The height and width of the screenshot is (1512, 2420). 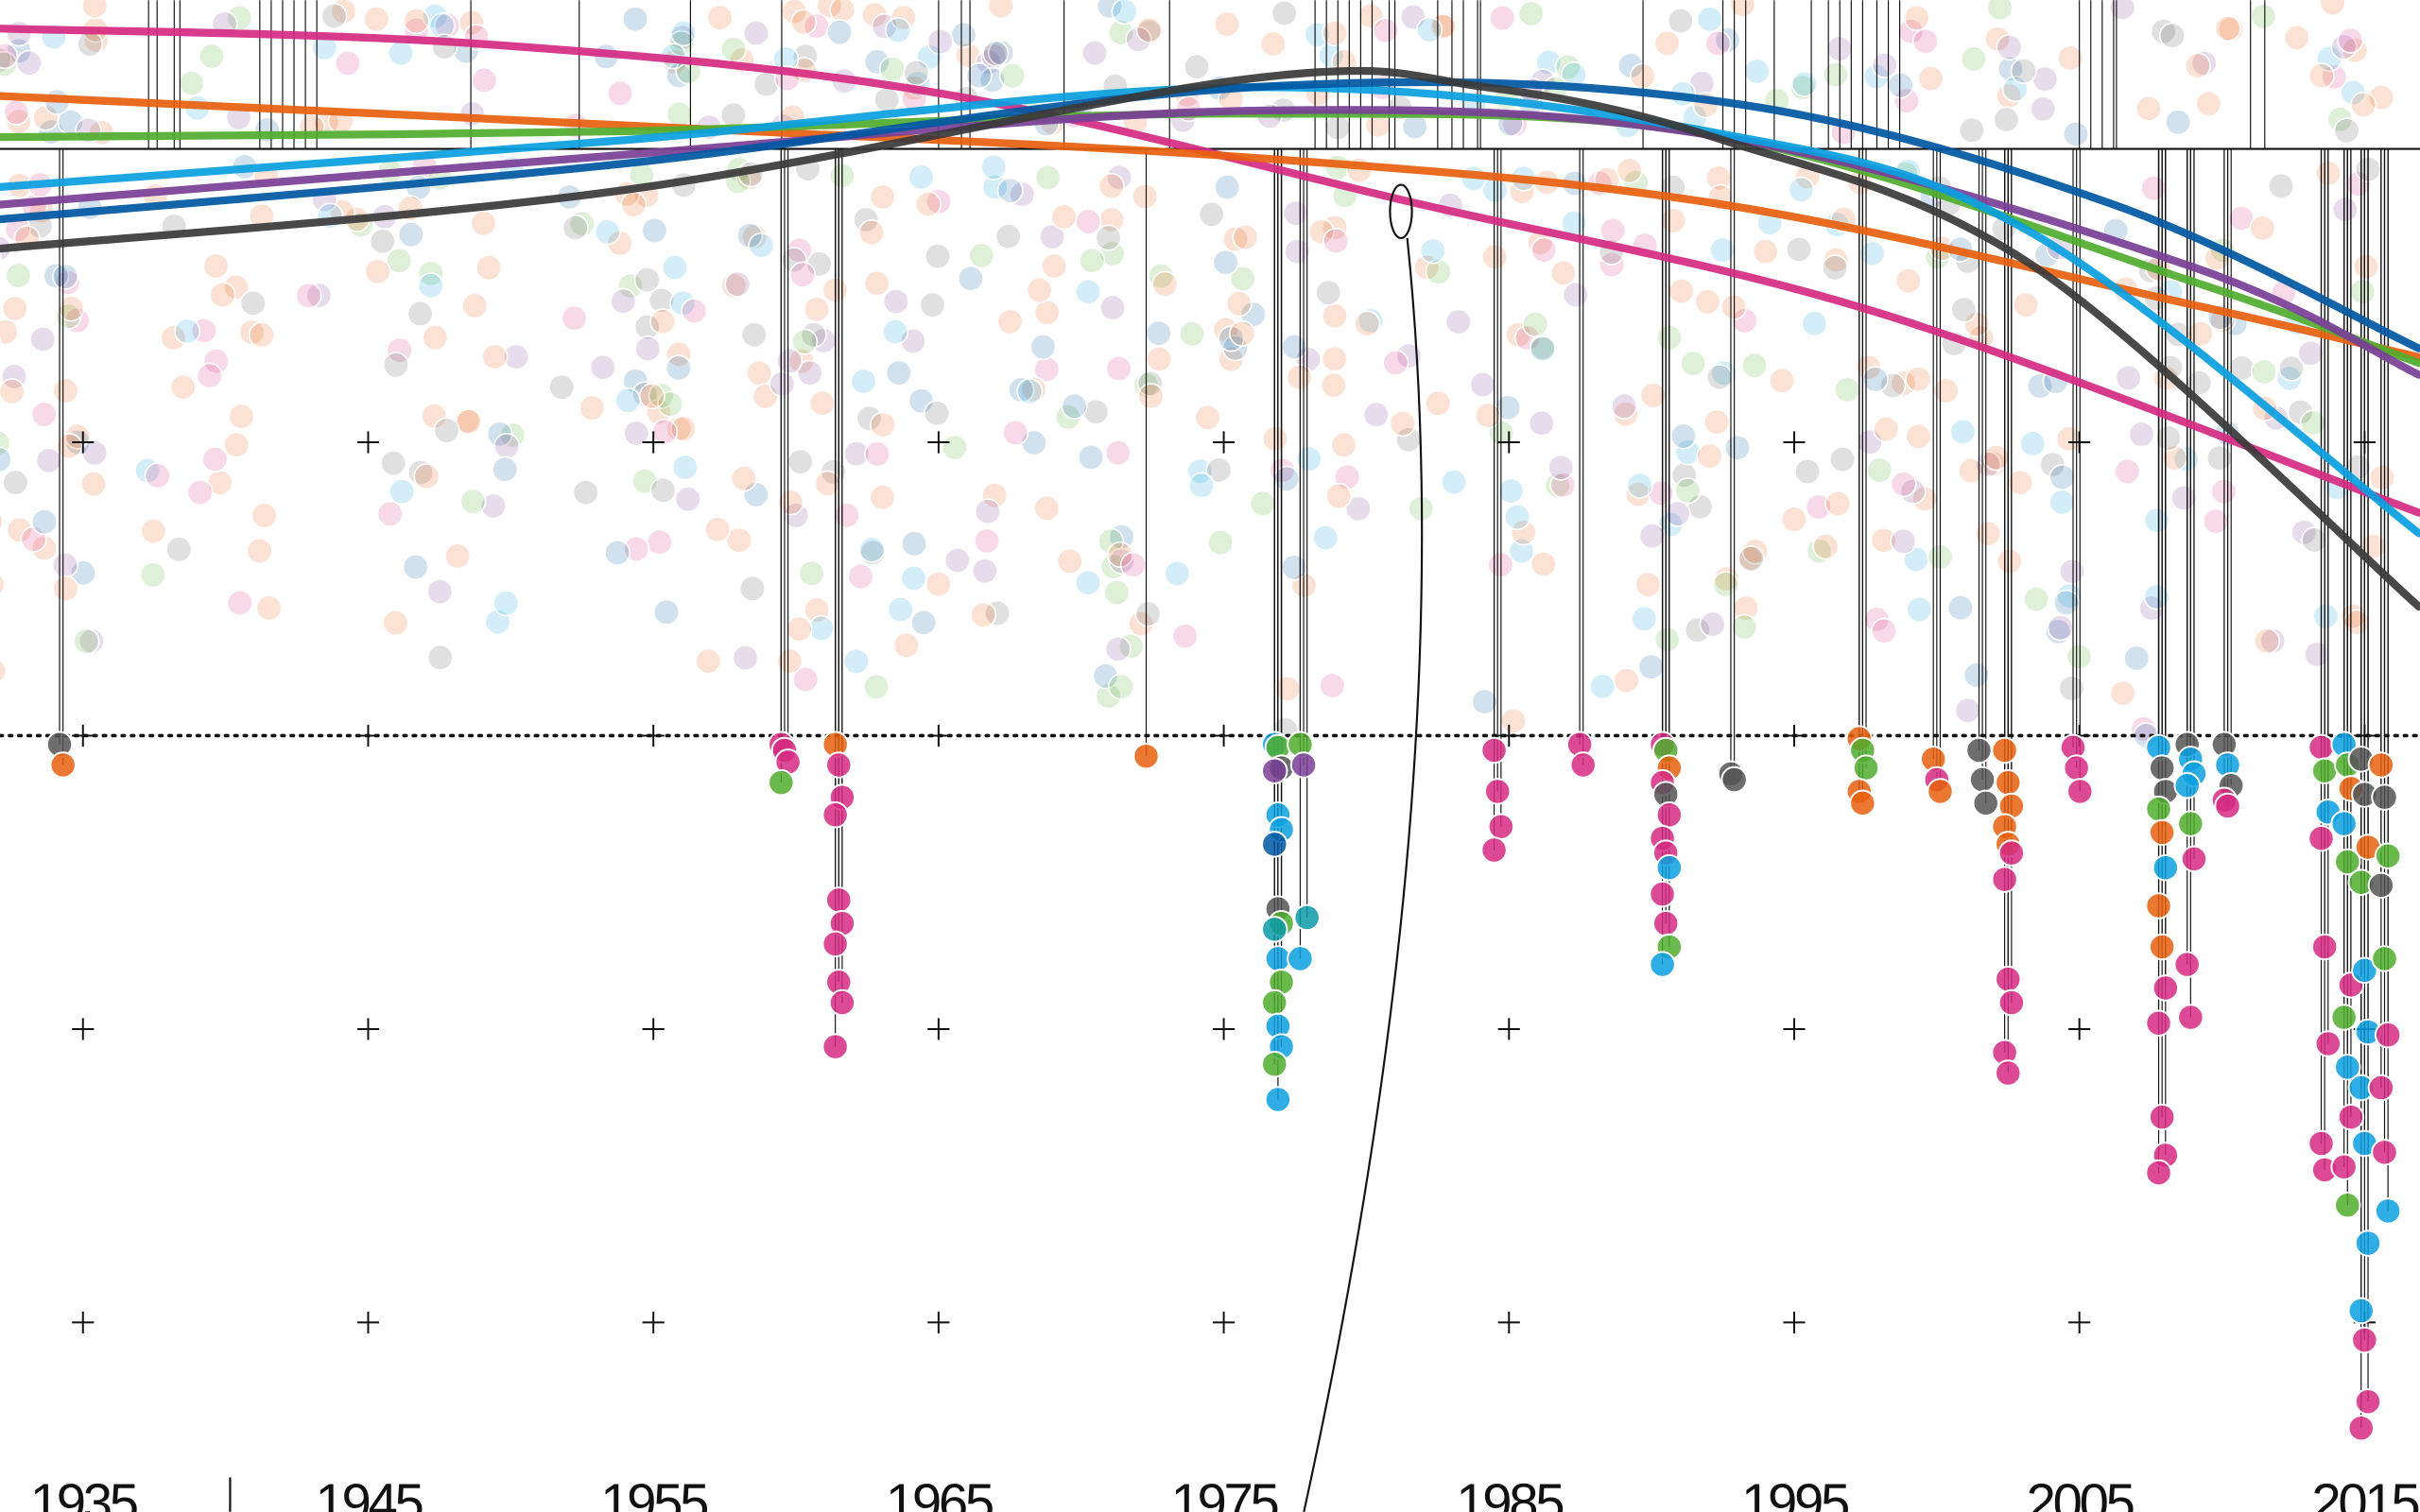 I want to click on x-axis-labels: 1935 1945 1955 1965 1975 1985 1995 2005 2015, so click(x=1225, y=1492).